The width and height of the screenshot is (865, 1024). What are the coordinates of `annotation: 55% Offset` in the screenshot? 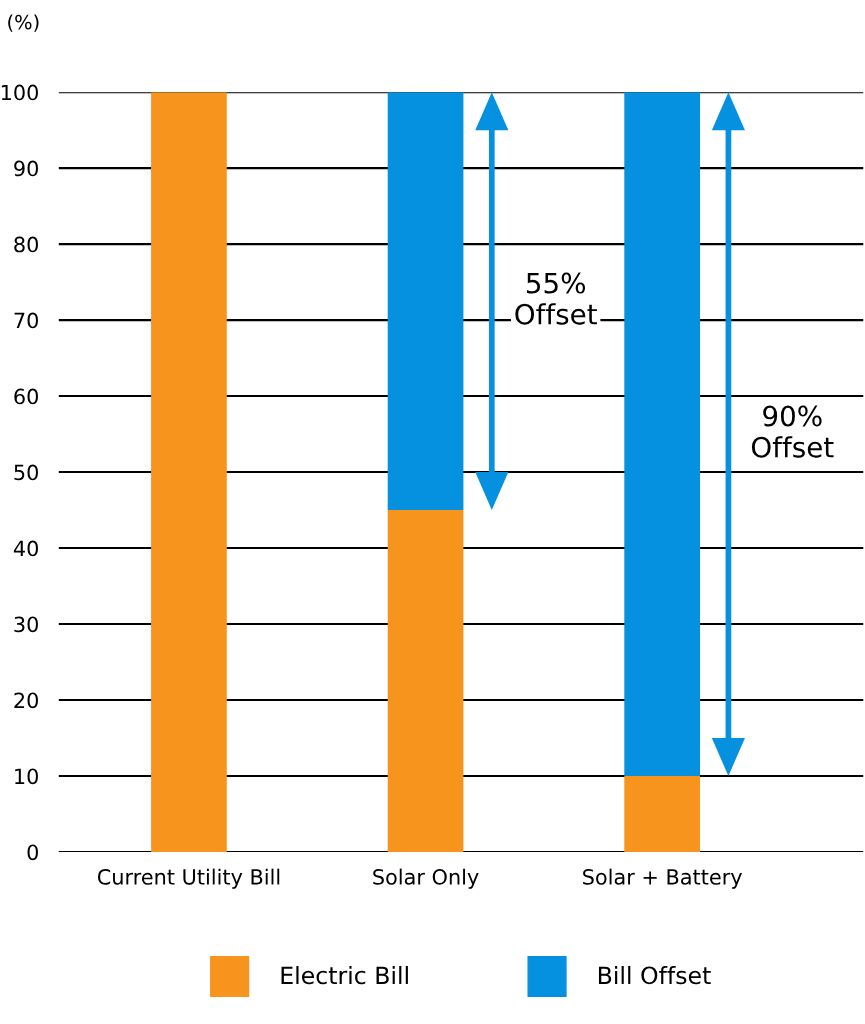 It's located at (556, 298).